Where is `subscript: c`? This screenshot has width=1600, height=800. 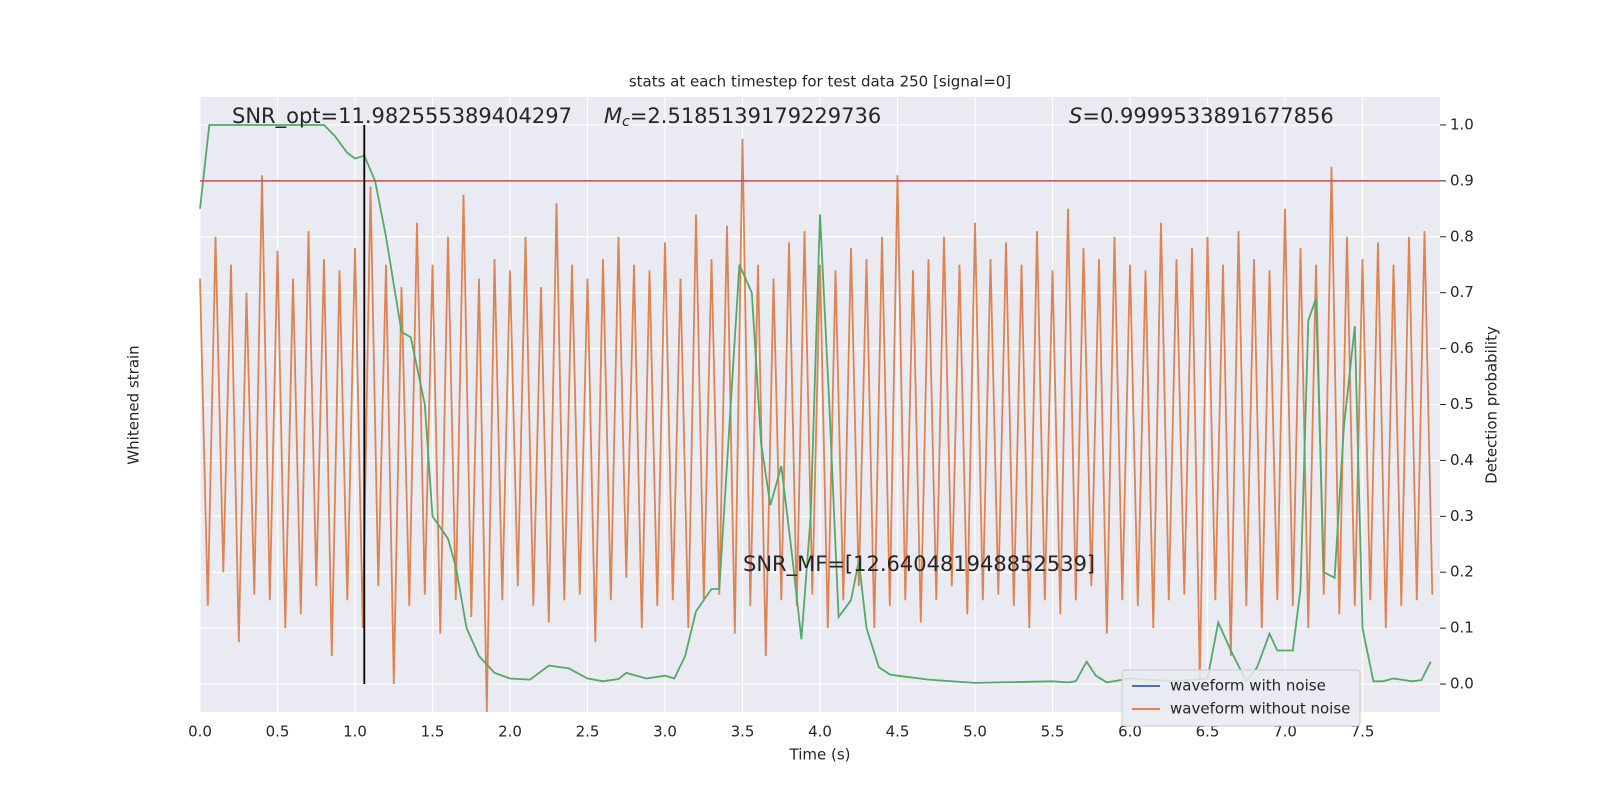 subscript: c is located at coordinates (626, 122).